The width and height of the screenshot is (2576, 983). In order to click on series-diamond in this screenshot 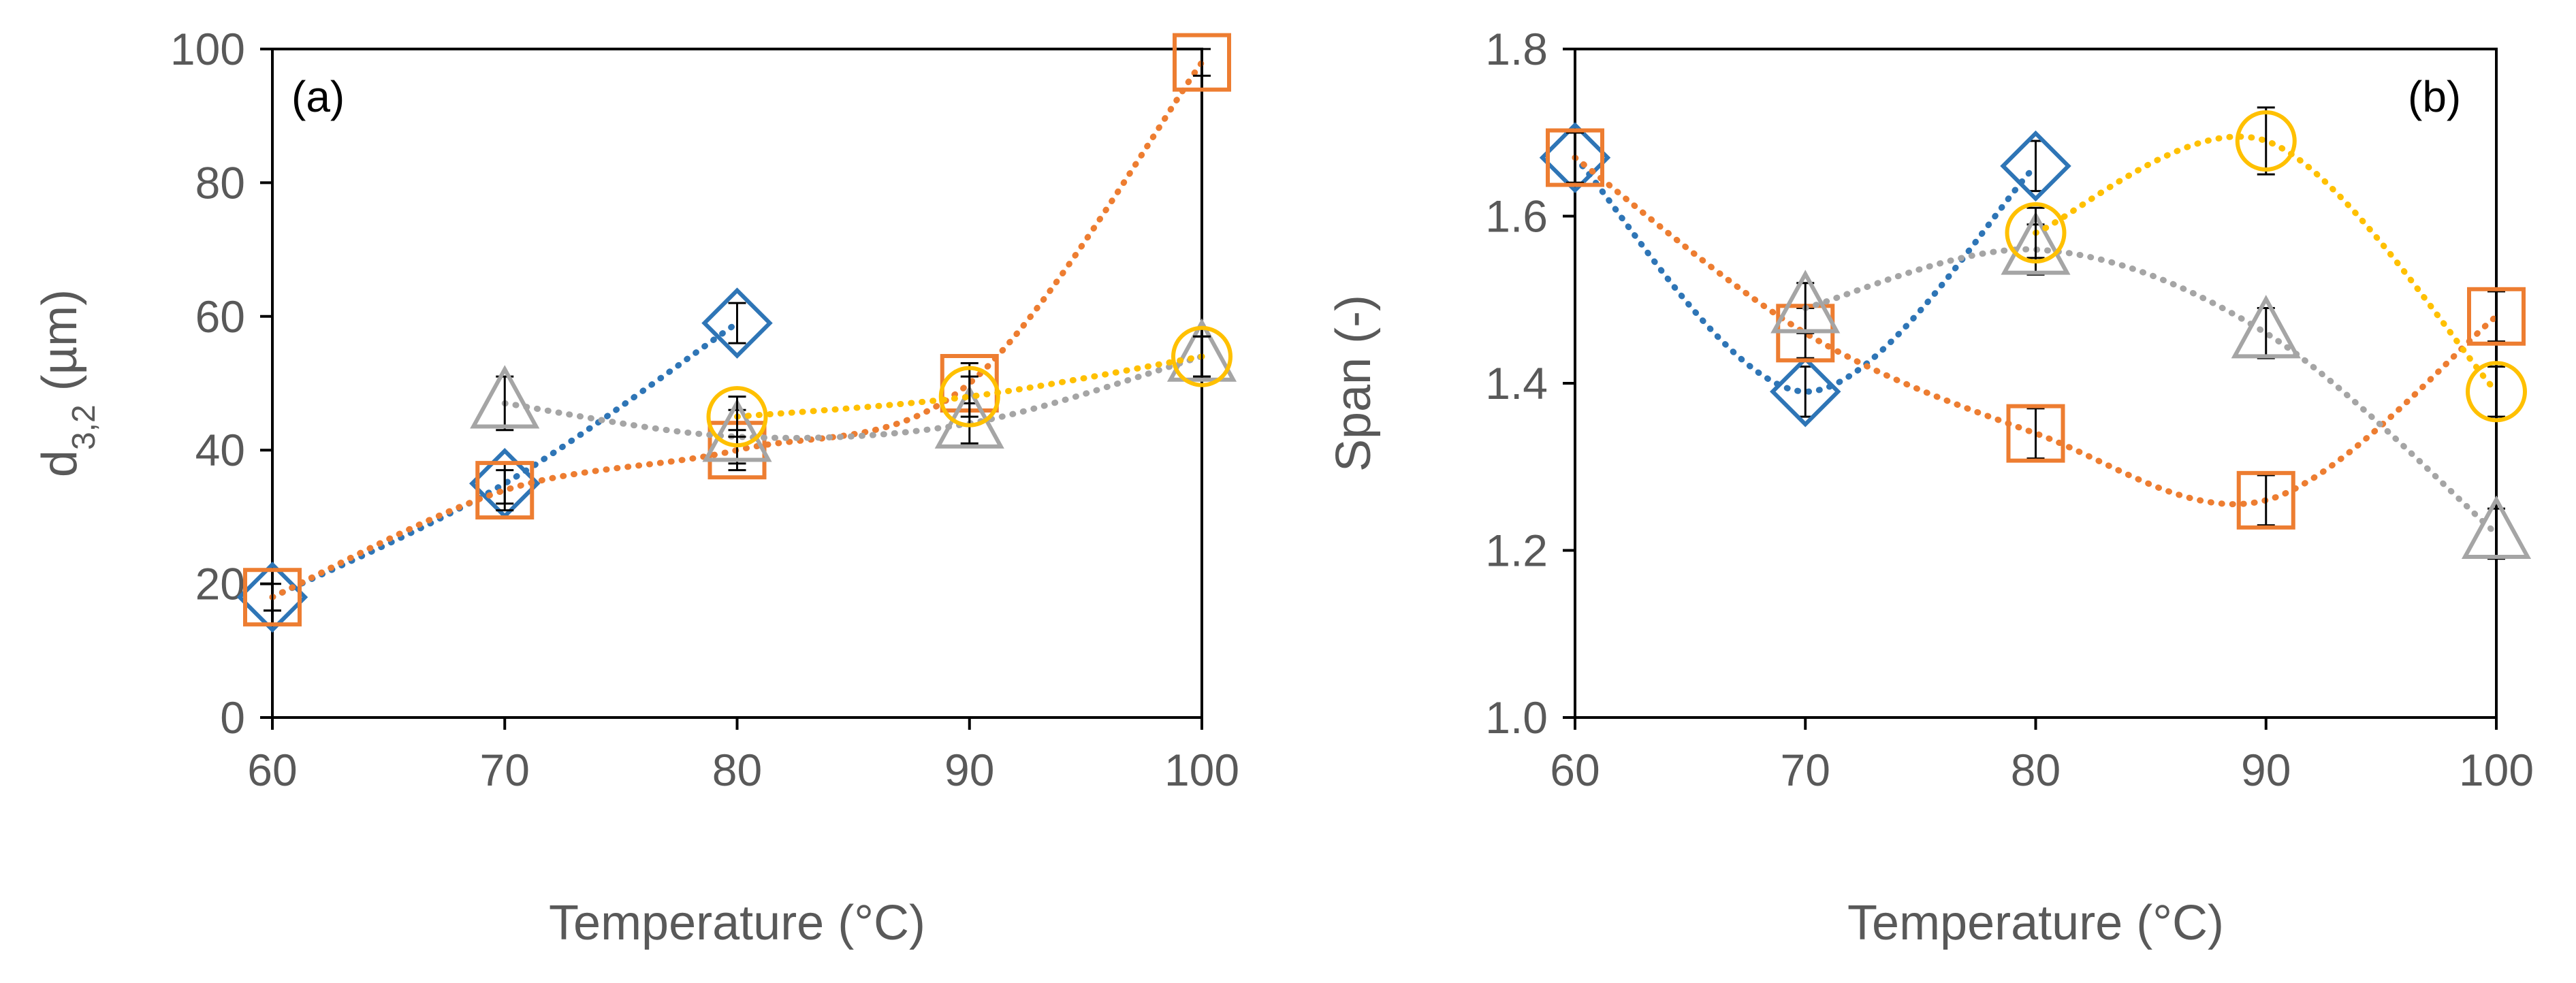, I will do `click(1805, 275)`.